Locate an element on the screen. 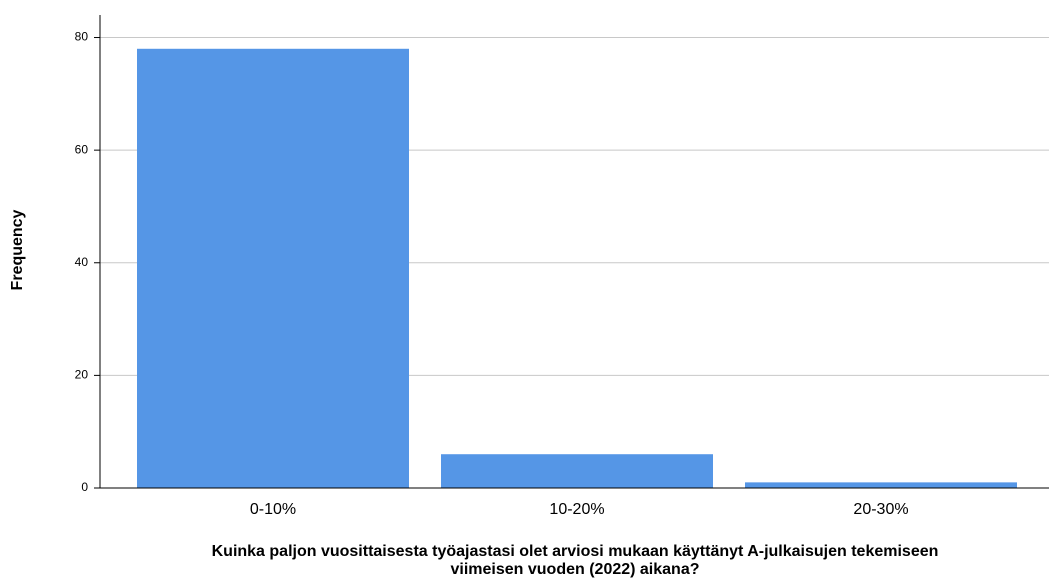  y-tick-label: 60 is located at coordinates (82, 149).